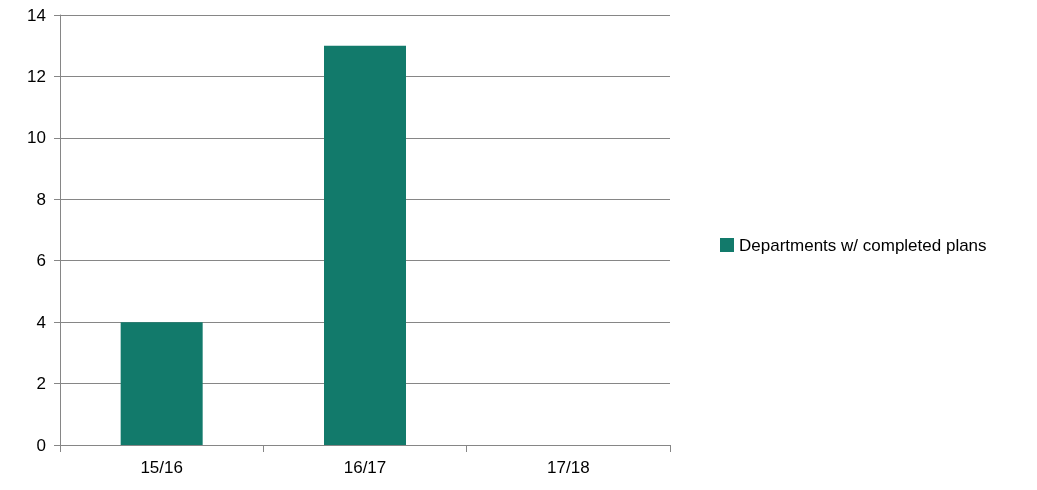  Describe the element at coordinates (41, 445) in the screenshot. I see `y-tick-label: 0` at that location.